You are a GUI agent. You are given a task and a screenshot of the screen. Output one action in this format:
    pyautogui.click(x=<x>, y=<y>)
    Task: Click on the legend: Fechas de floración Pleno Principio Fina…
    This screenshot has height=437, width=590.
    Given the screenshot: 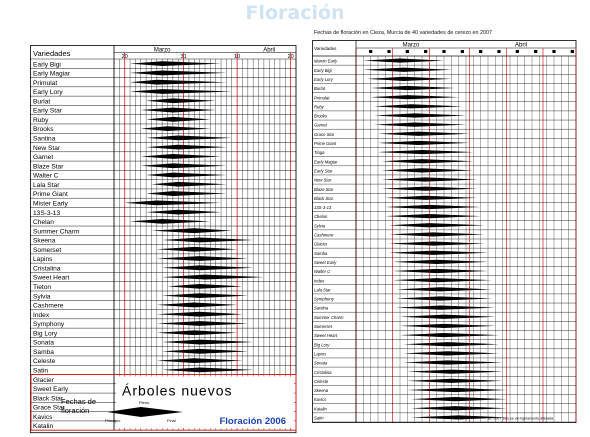 What is the action you would take?
    pyautogui.click(x=131, y=411)
    